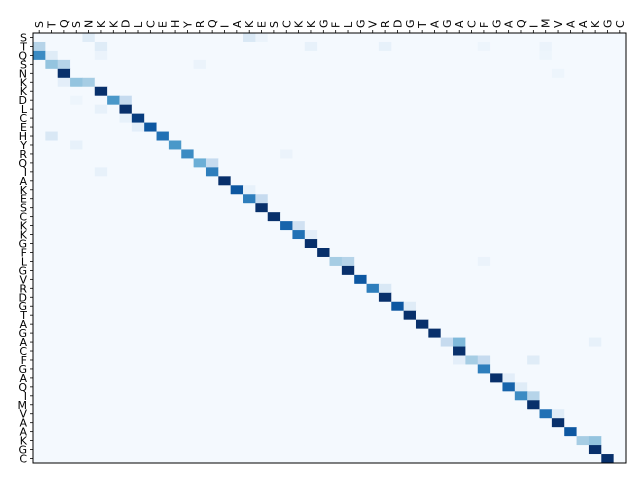 This screenshot has width=640, height=480. Describe the element at coordinates (570, 24) in the screenshot. I see `x-tick-label: A` at that location.